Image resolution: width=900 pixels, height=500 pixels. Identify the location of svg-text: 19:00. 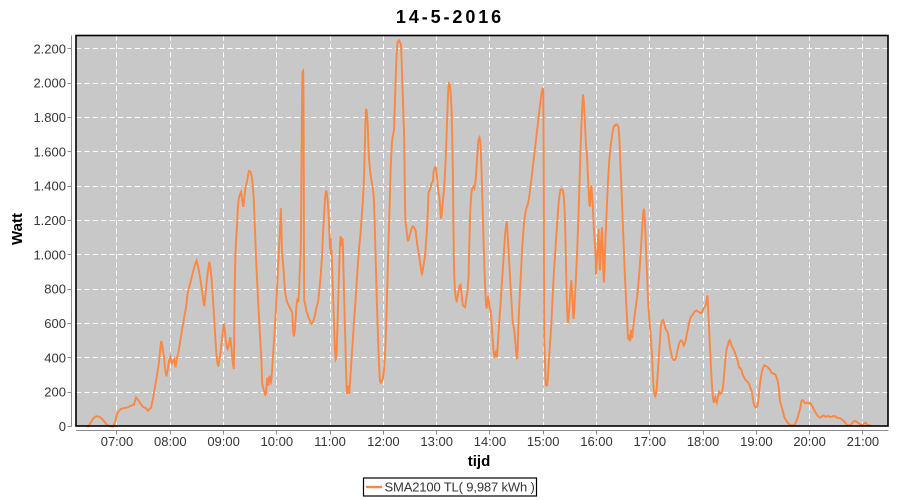
(756, 441).